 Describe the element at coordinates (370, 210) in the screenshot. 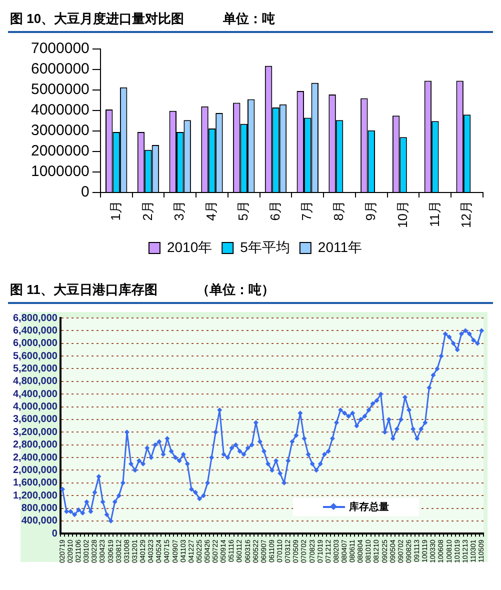

I see `x-tick-label: 9月` at that location.